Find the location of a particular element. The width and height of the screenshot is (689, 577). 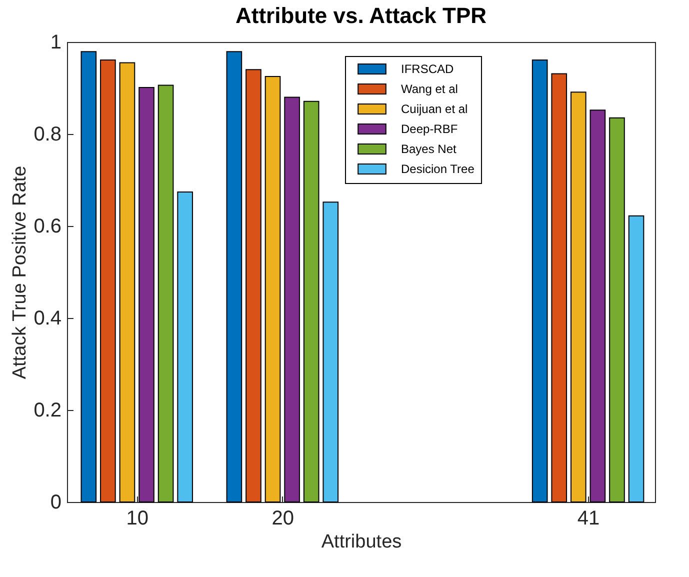

x-tick-label: 10 is located at coordinates (137, 519).